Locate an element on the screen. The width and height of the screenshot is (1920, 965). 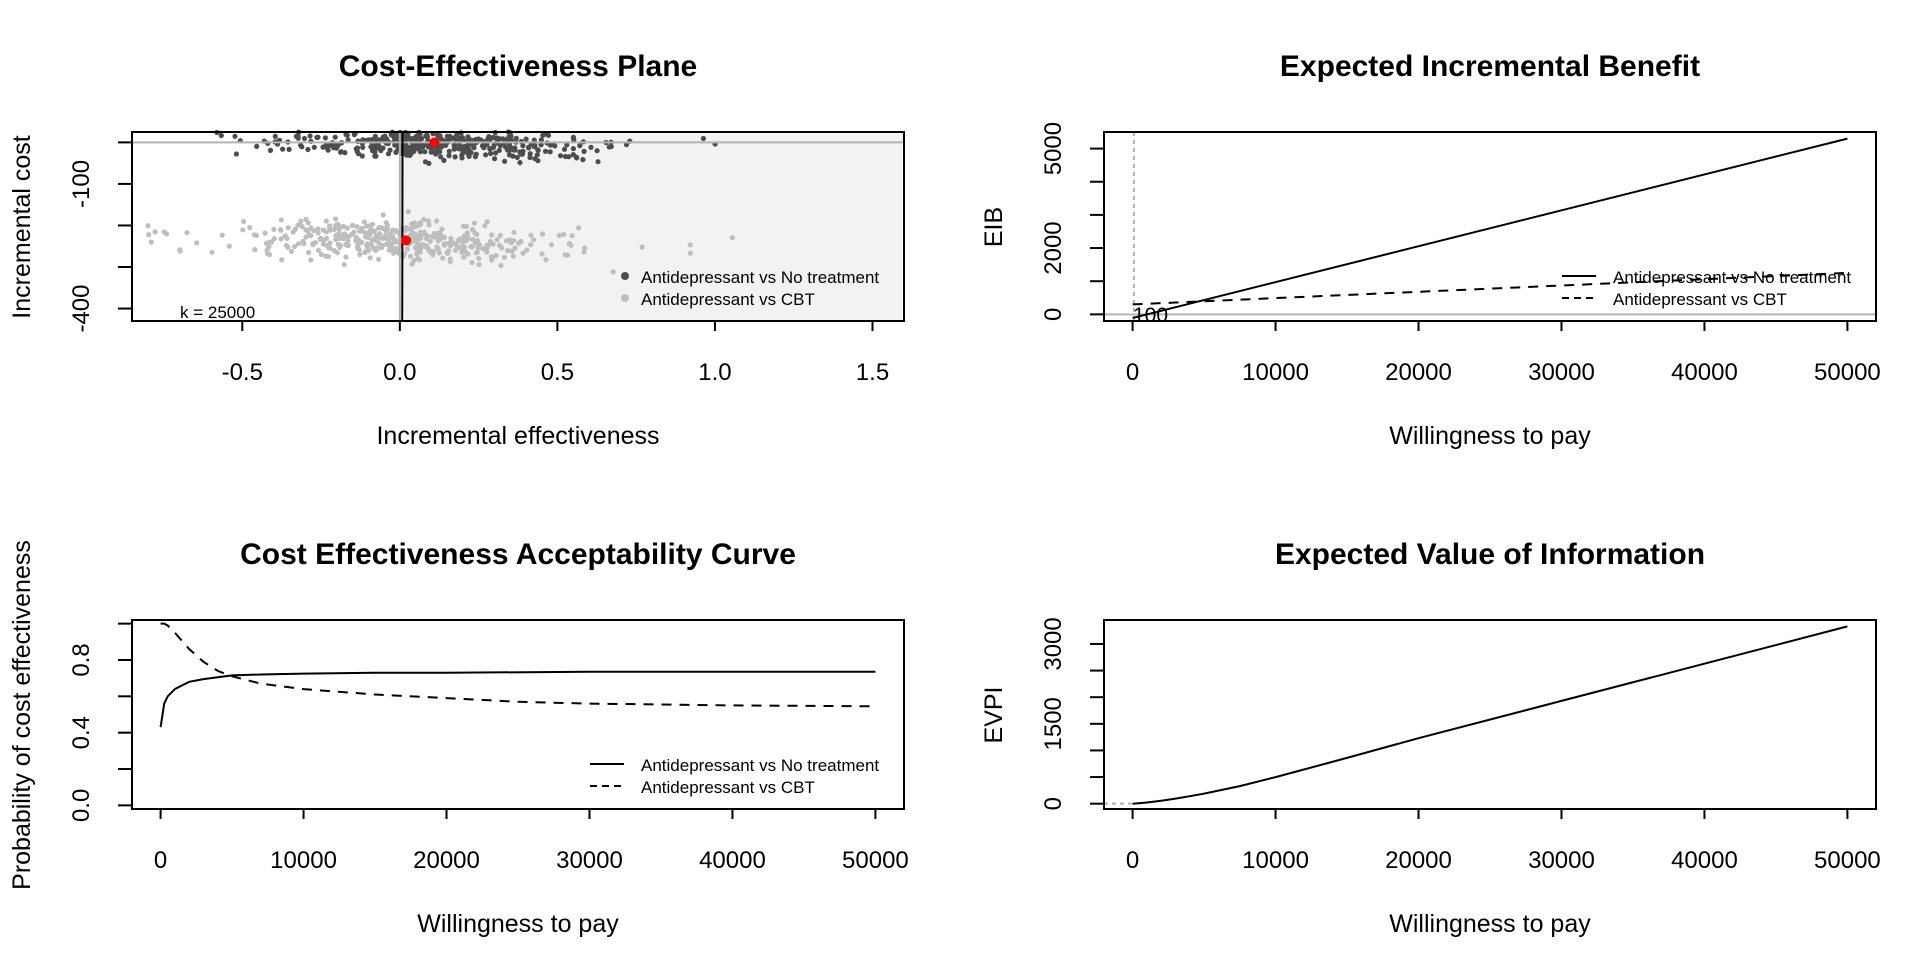
ce-plane-y-tick-label: -100 is located at coordinates (81, 184).